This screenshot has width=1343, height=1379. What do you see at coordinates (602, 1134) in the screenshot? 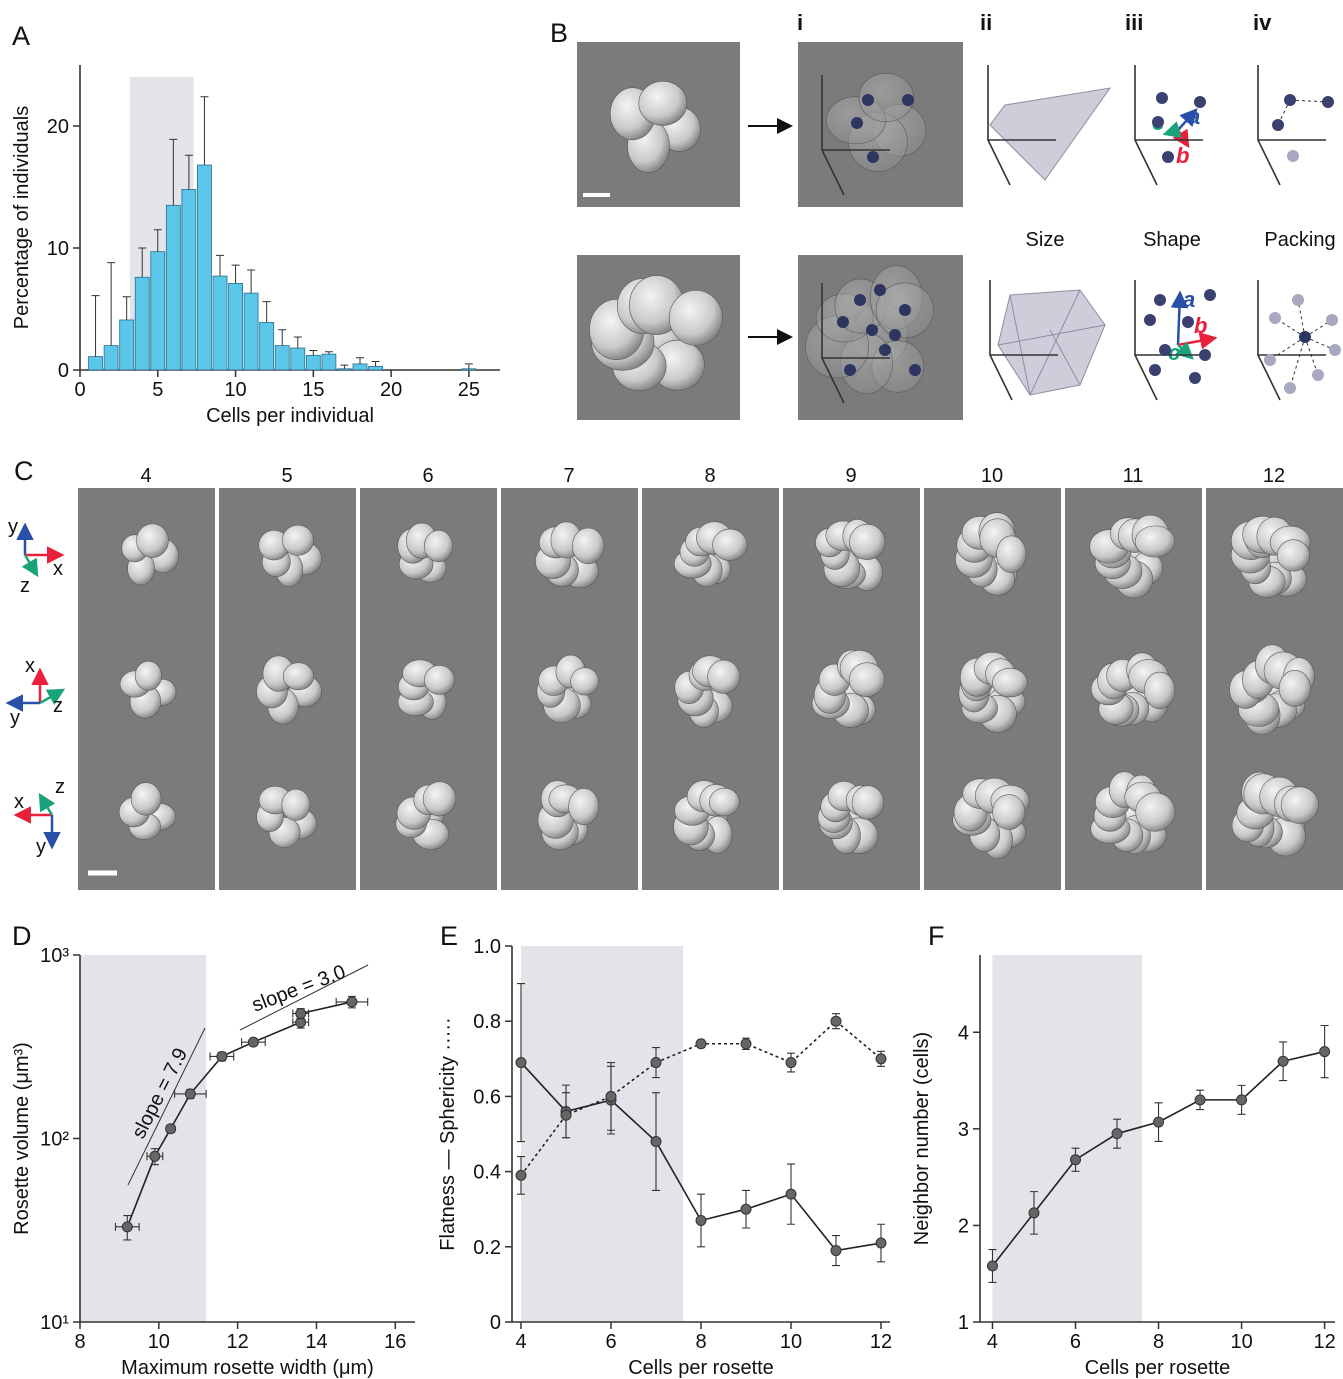
I see `shaded-region` at bounding box center [602, 1134].